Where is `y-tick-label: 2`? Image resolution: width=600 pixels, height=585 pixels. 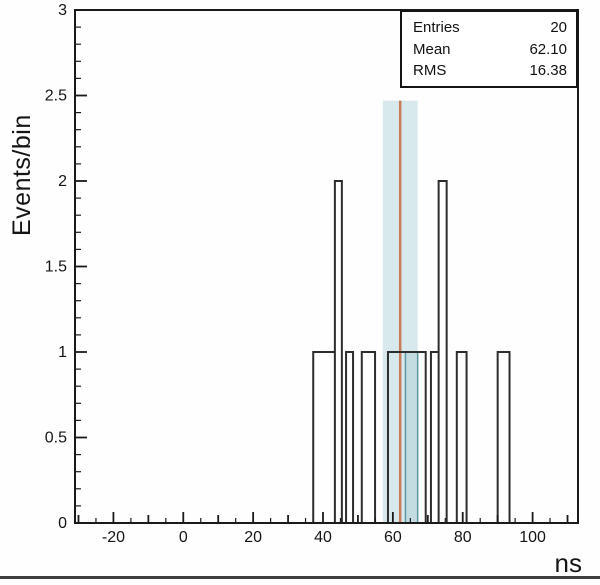 y-tick-label: 2 is located at coordinates (62, 181).